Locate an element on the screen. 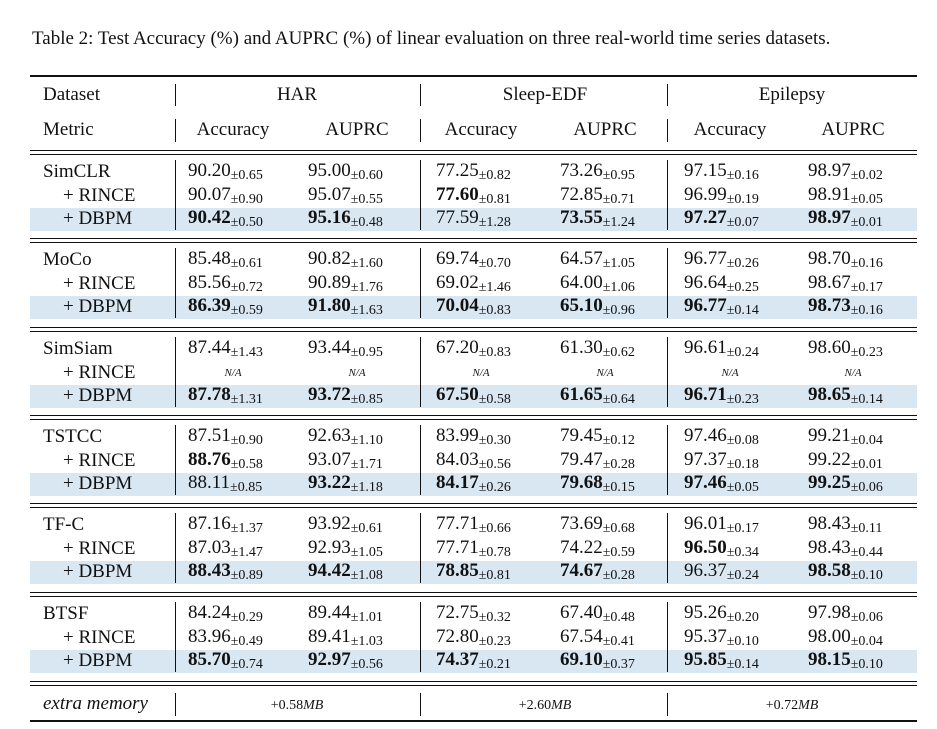 Image resolution: width=937 pixels, height=729 pixels. cell-std: ±0.24 is located at coordinates (742, 352).